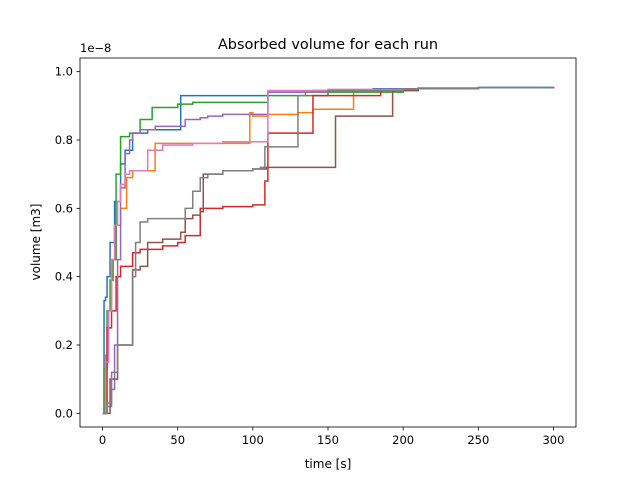 The width and height of the screenshot is (640, 480). Describe the element at coordinates (478, 440) in the screenshot. I see `x-tick-label: 250` at that location.